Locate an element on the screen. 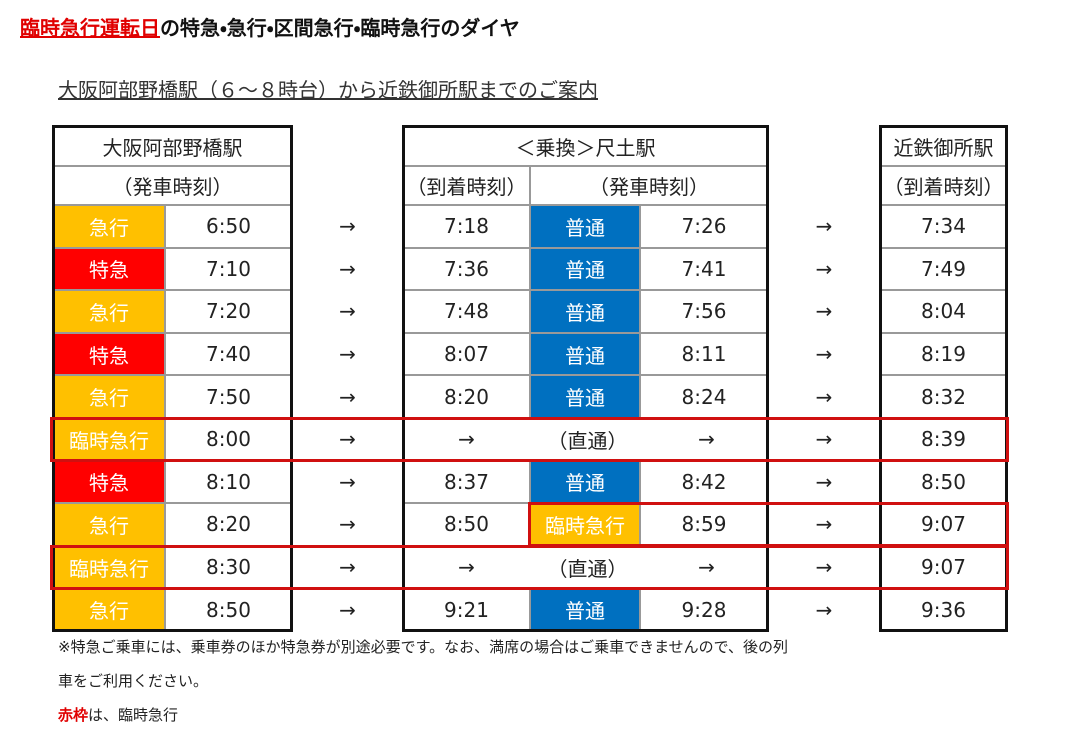 This screenshot has height=744, width=1083. depart-time: 8:59 is located at coordinates (704, 524).